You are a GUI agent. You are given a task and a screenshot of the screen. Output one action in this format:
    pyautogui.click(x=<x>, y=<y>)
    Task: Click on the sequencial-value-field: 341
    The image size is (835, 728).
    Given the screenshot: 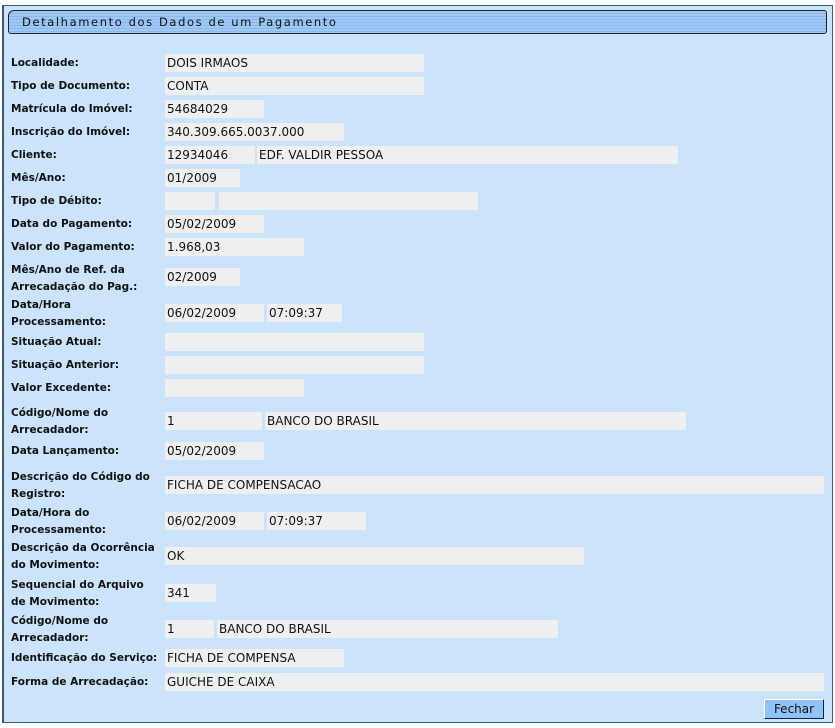 What is the action you would take?
    pyautogui.click(x=190, y=593)
    